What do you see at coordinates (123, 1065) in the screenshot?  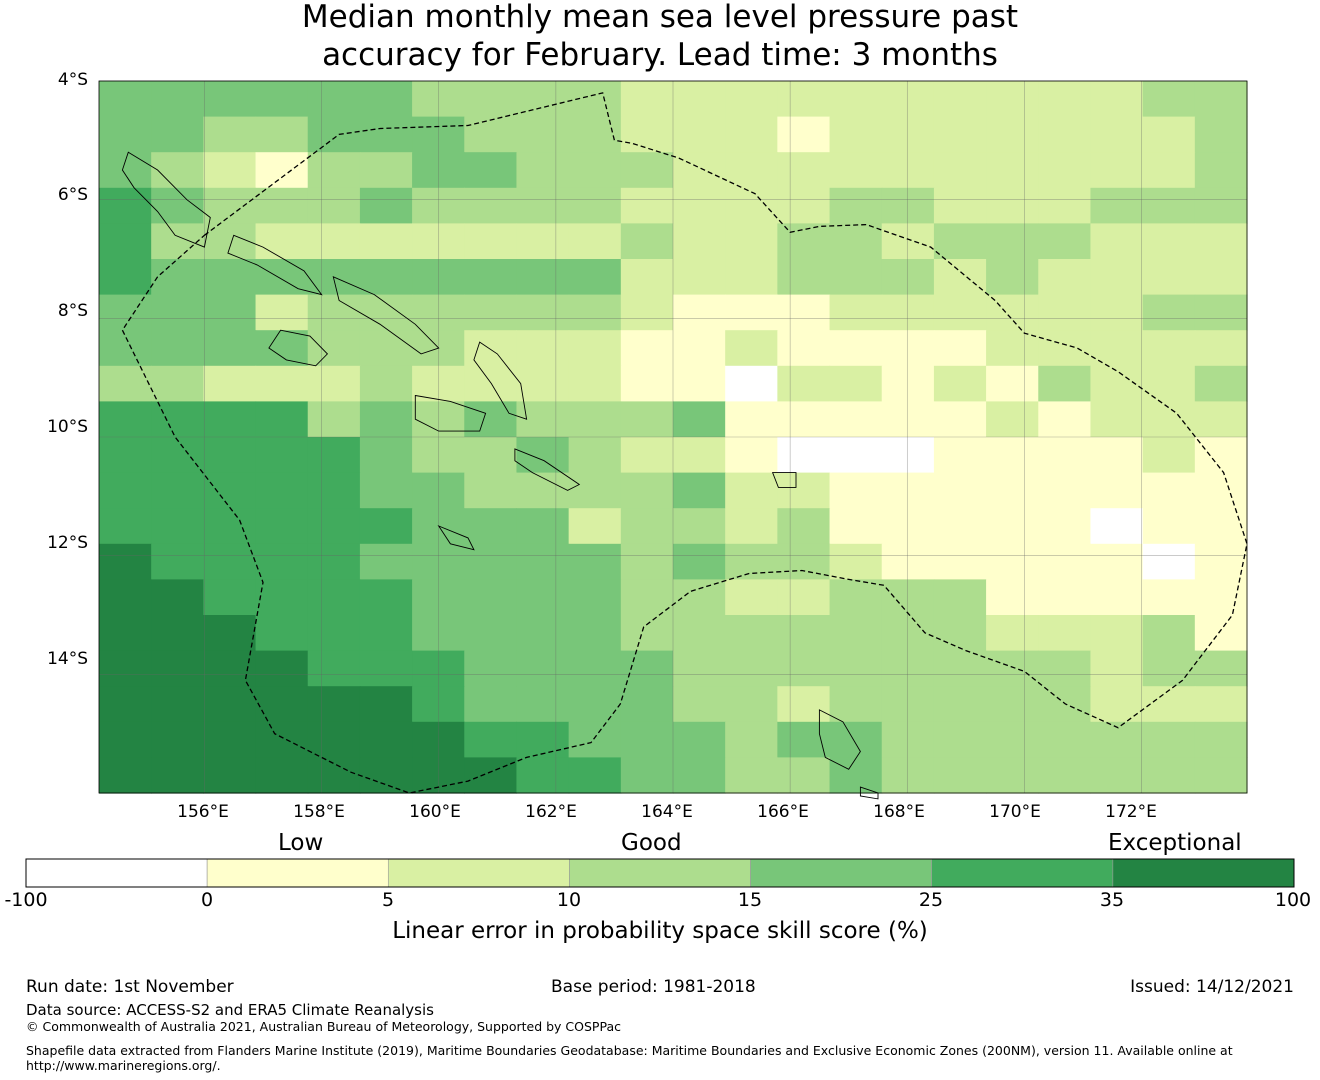 I see `shapefile-url: http://www.marineregions.org/.` at bounding box center [123, 1065].